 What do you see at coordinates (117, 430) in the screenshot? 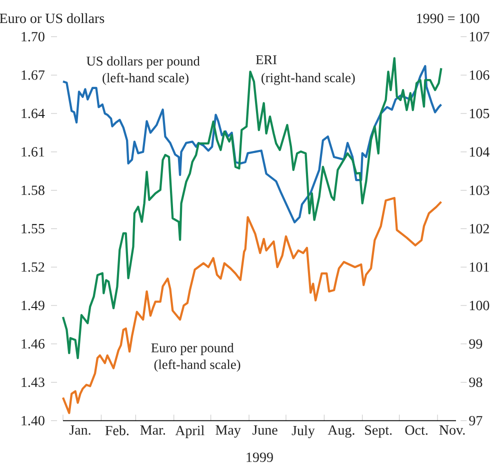
I see `x-tick-label: Feb.` at bounding box center [117, 430].